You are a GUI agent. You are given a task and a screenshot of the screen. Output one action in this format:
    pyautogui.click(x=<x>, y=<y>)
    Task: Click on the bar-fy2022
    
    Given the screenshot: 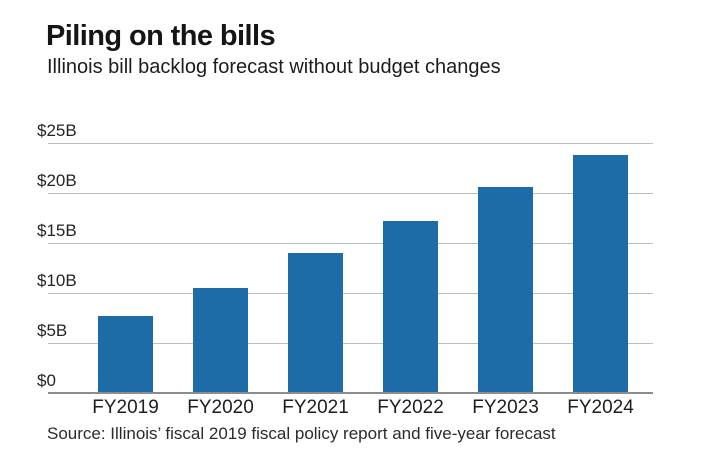 What is the action you would take?
    pyautogui.click(x=410, y=307)
    